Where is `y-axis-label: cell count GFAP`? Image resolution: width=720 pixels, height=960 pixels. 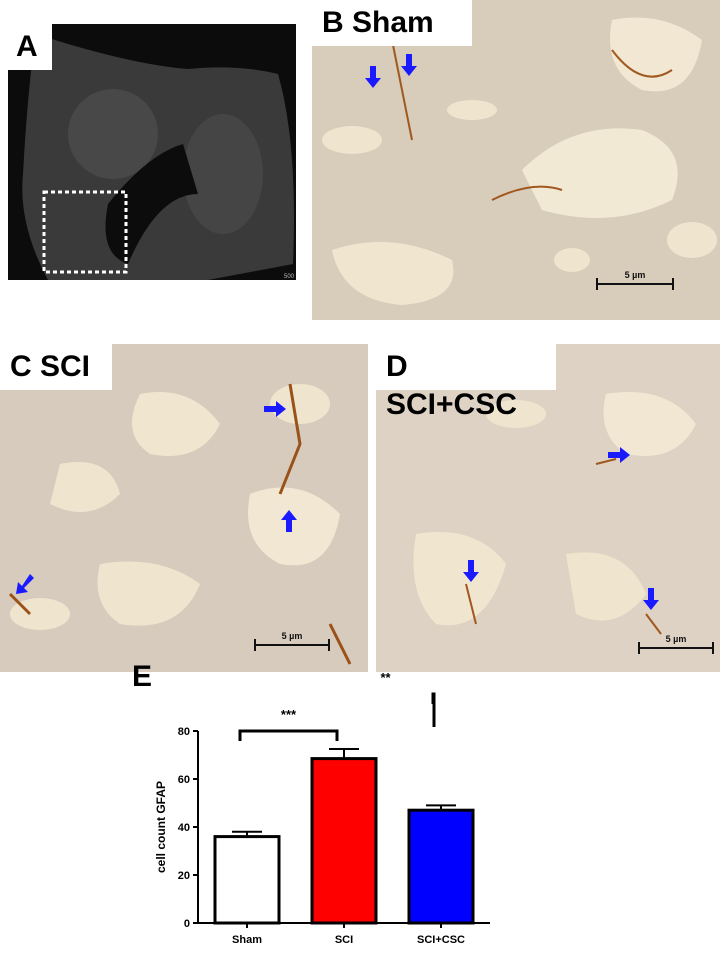 y-axis-label: cell count GFAP is located at coordinates (161, 827).